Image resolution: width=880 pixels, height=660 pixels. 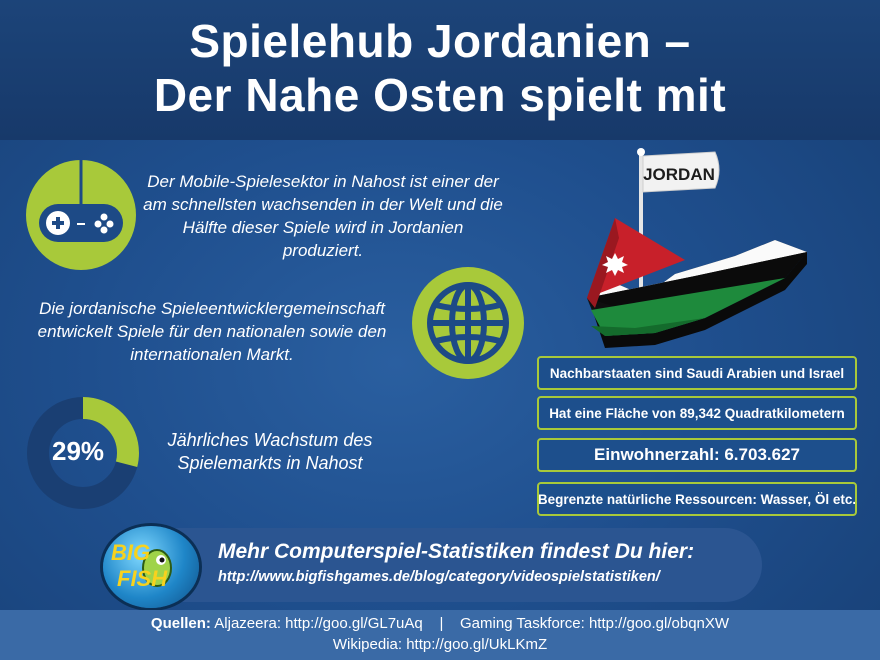 What do you see at coordinates (437, 565) in the screenshot?
I see `promo-banner` at bounding box center [437, 565].